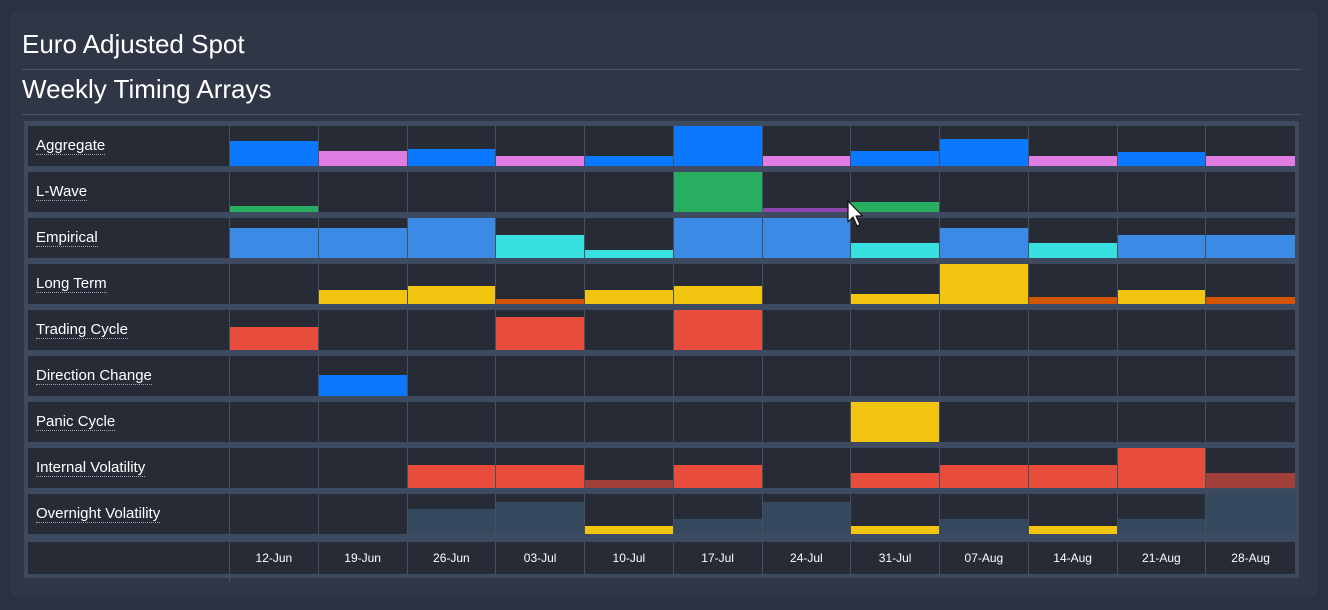  Describe the element at coordinates (452, 558) in the screenshot. I see `date-tick-label: 26-Jun` at that location.